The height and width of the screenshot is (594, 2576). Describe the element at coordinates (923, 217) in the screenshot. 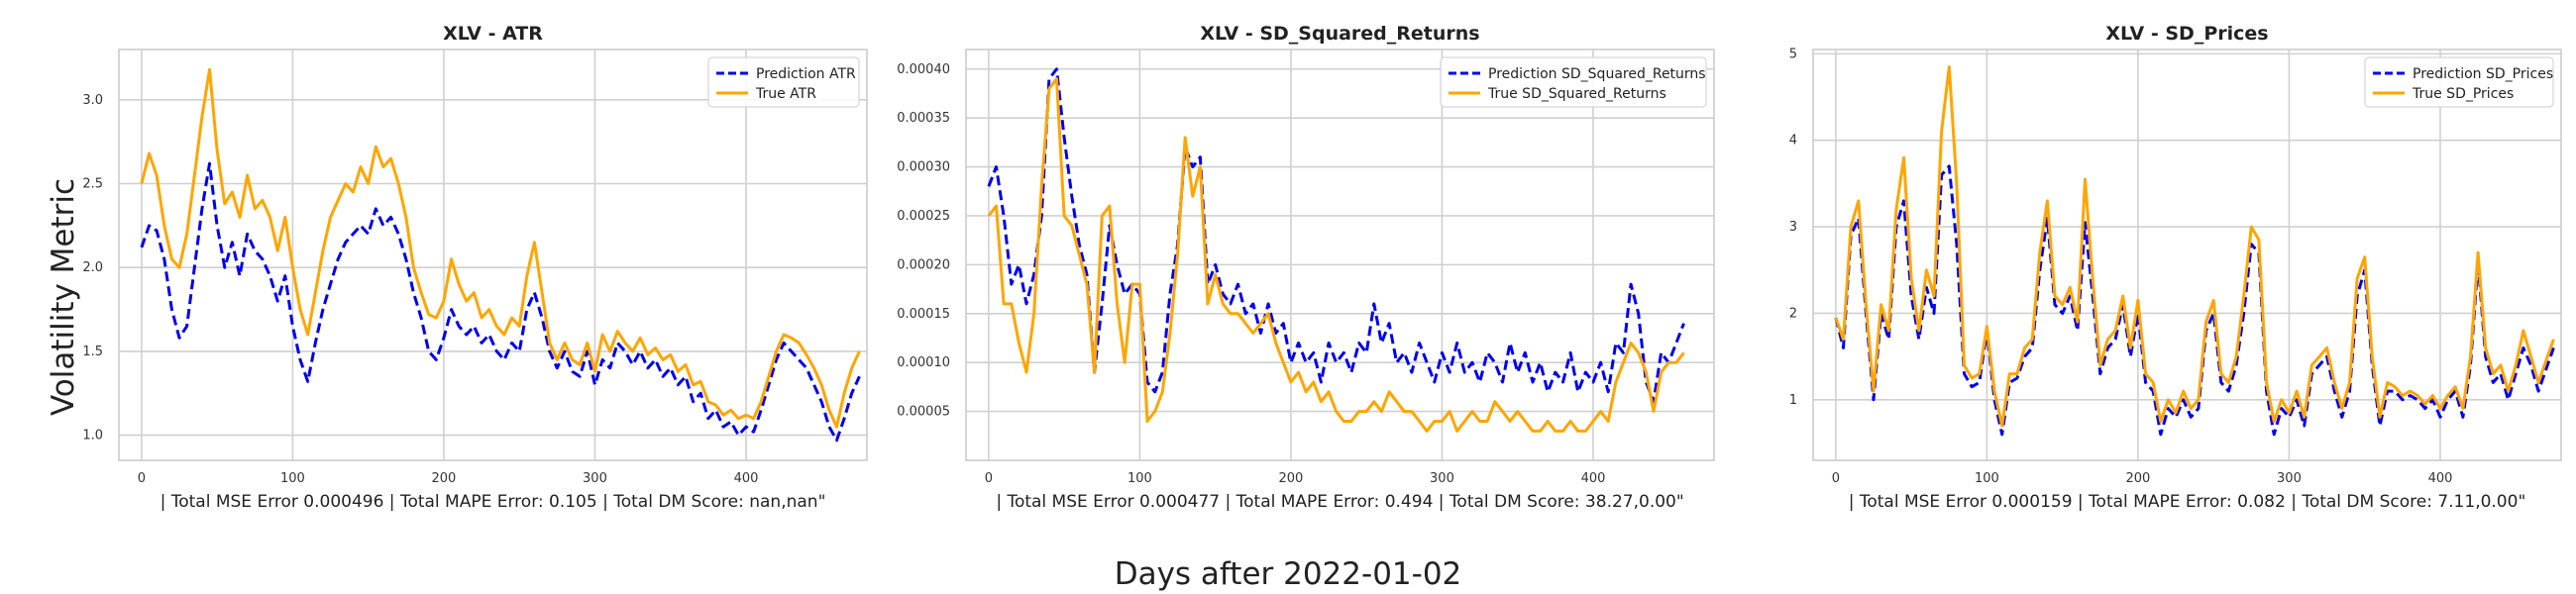

I see `y-tick-label: 0.00025` at that location.